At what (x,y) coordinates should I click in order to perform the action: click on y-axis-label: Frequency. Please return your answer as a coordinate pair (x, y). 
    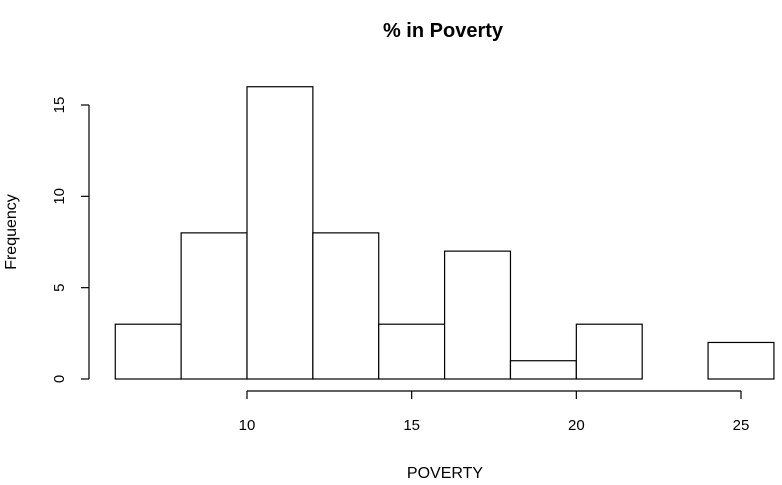
    Looking at the image, I should click on (11, 232).